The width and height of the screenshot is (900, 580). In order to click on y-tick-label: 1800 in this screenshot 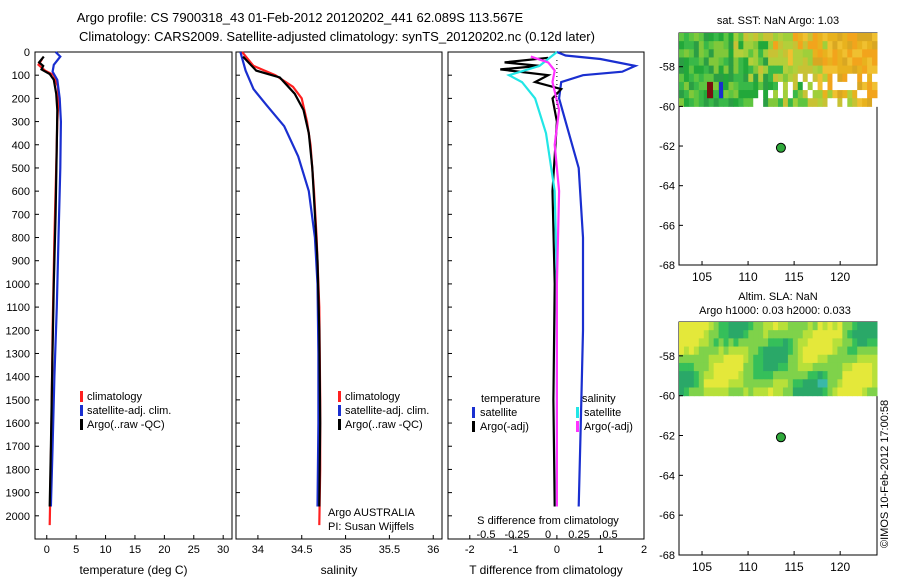, I will do `click(18, 470)`.